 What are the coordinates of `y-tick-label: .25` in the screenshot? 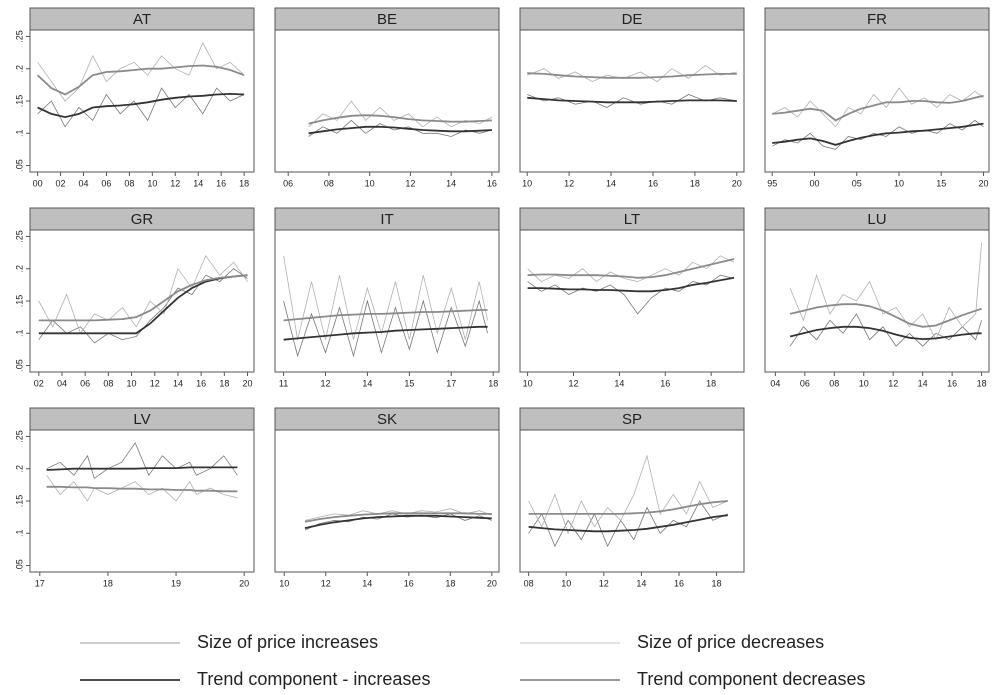 It's located at (19, 436).